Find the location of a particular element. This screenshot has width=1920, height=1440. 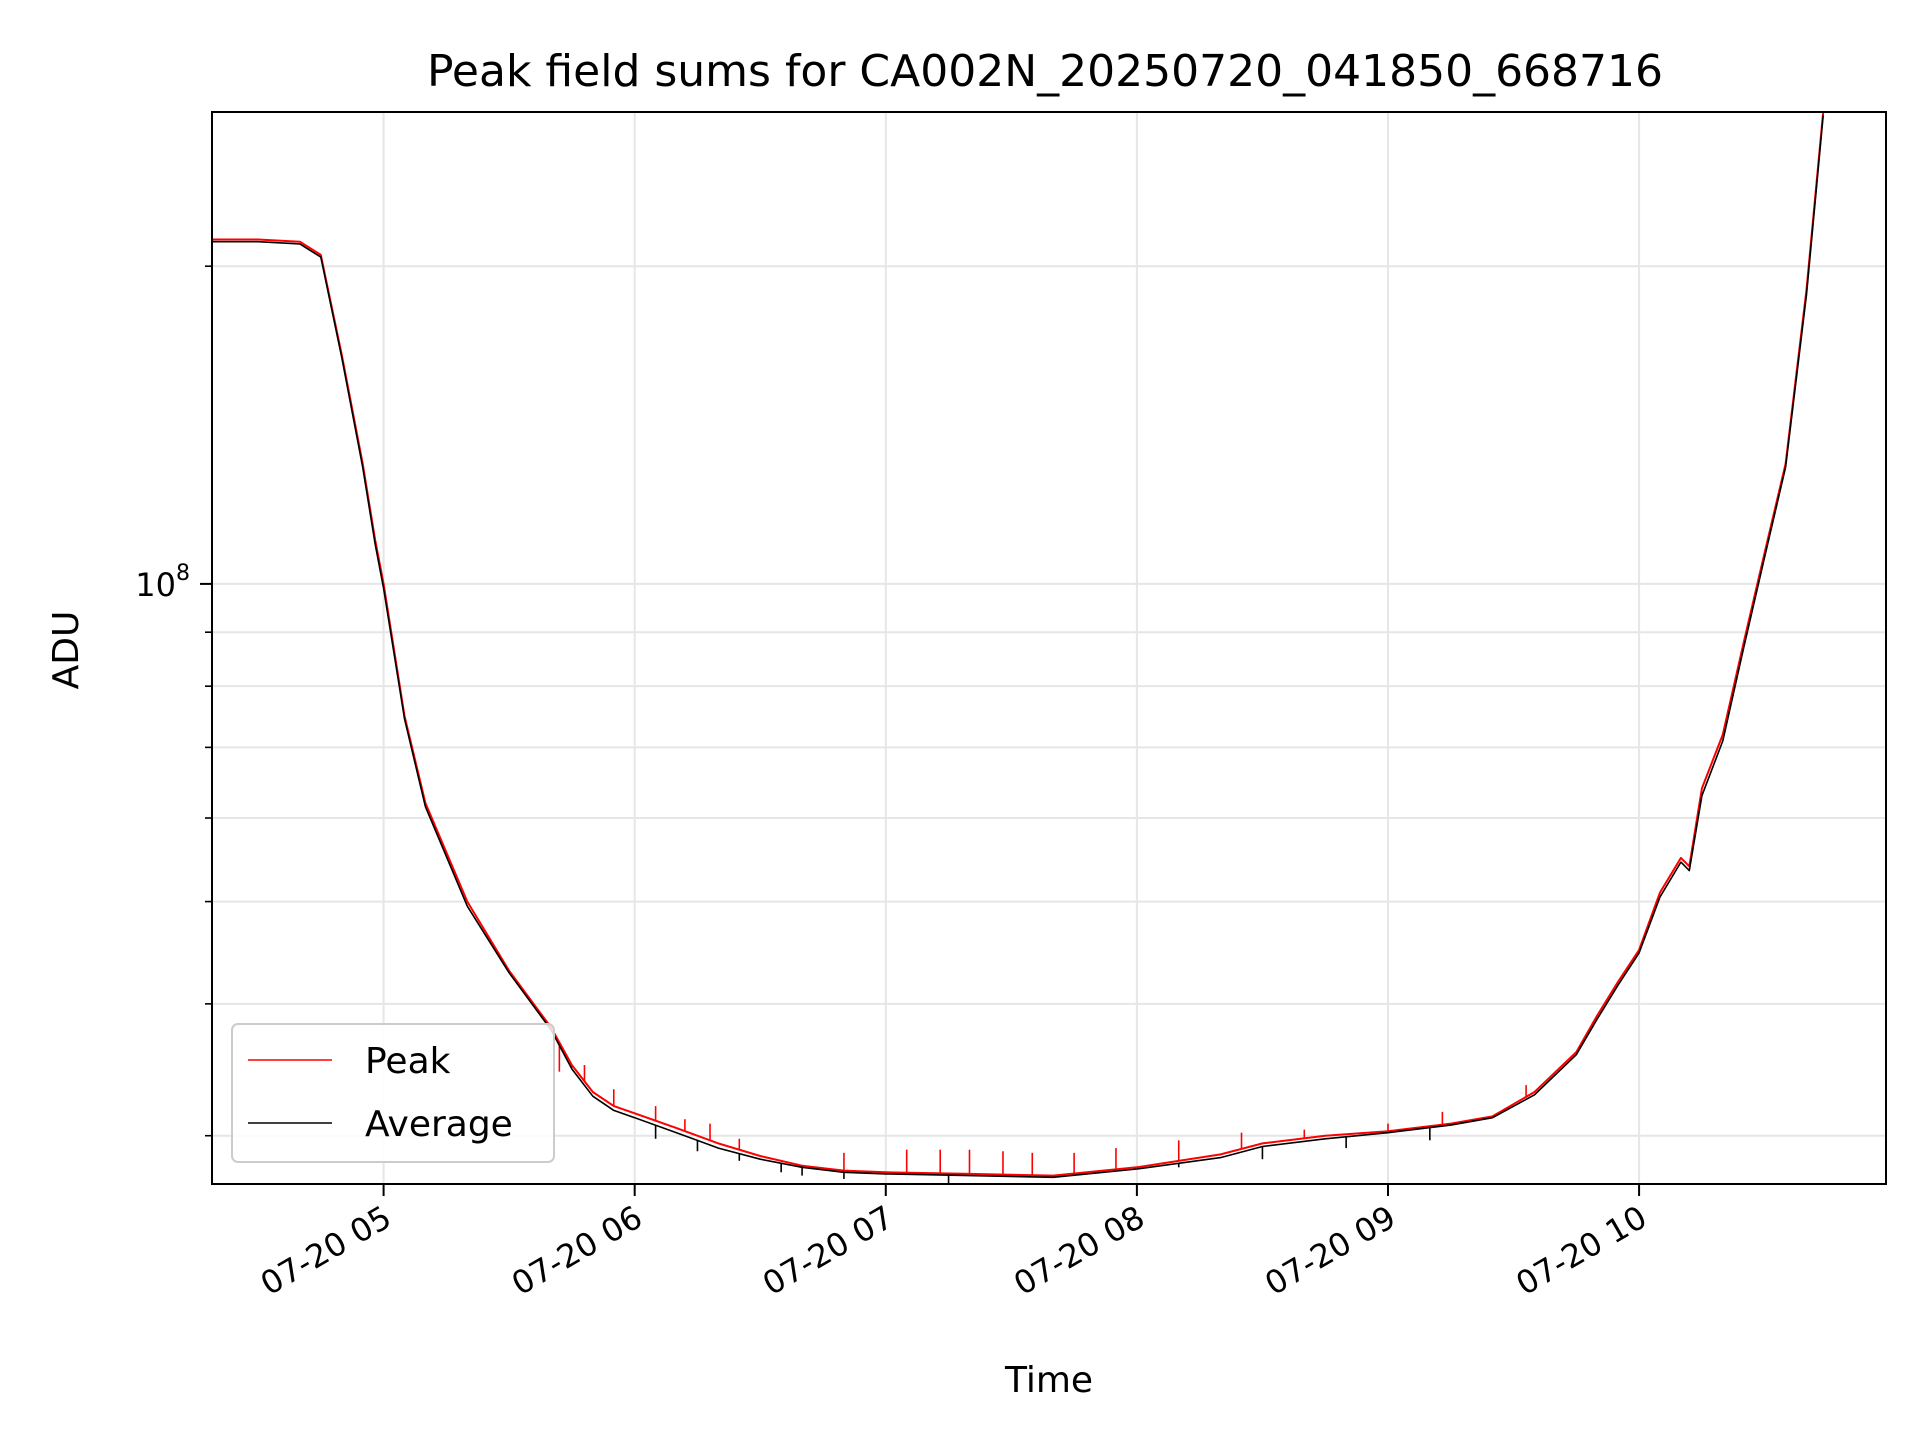

y-axis: 108 is located at coordinates (173, 701).